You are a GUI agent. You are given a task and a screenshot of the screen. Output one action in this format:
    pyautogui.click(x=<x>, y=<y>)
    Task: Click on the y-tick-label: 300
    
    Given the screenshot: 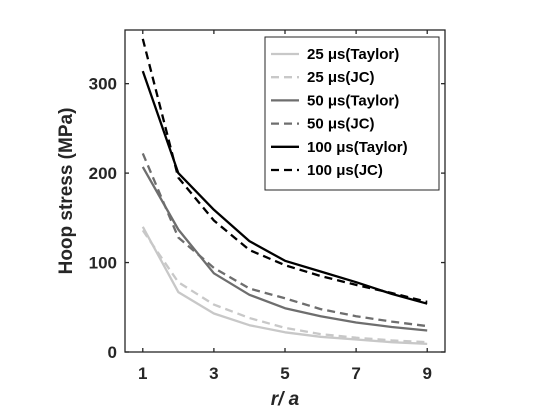 What is the action you would take?
    pyautogui.click(x=103, y=84)
    